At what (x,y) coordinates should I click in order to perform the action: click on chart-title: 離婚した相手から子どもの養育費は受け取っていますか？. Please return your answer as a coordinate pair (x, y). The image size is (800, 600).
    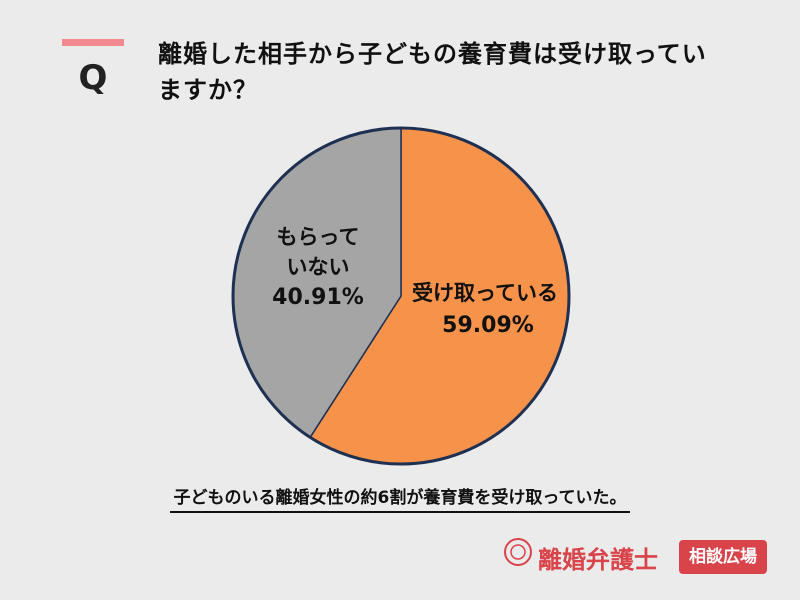
    Looking at the image, I should click on (432, 72).